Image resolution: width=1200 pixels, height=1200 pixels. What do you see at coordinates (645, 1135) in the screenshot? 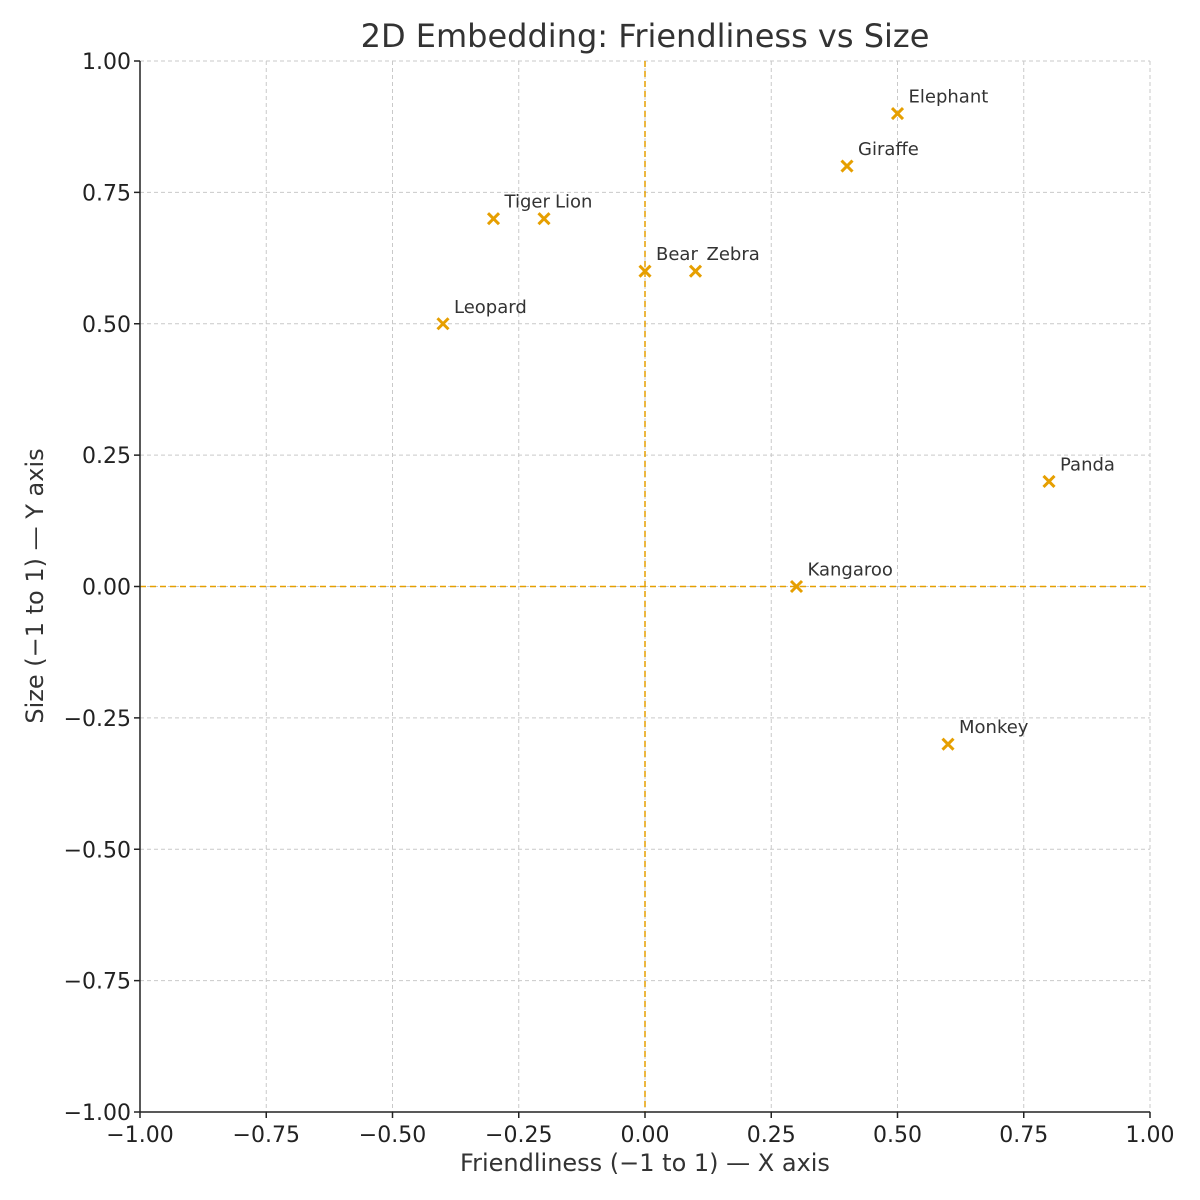
I see `x-tick-label: 0.00` at bounding box center [645, 1135].